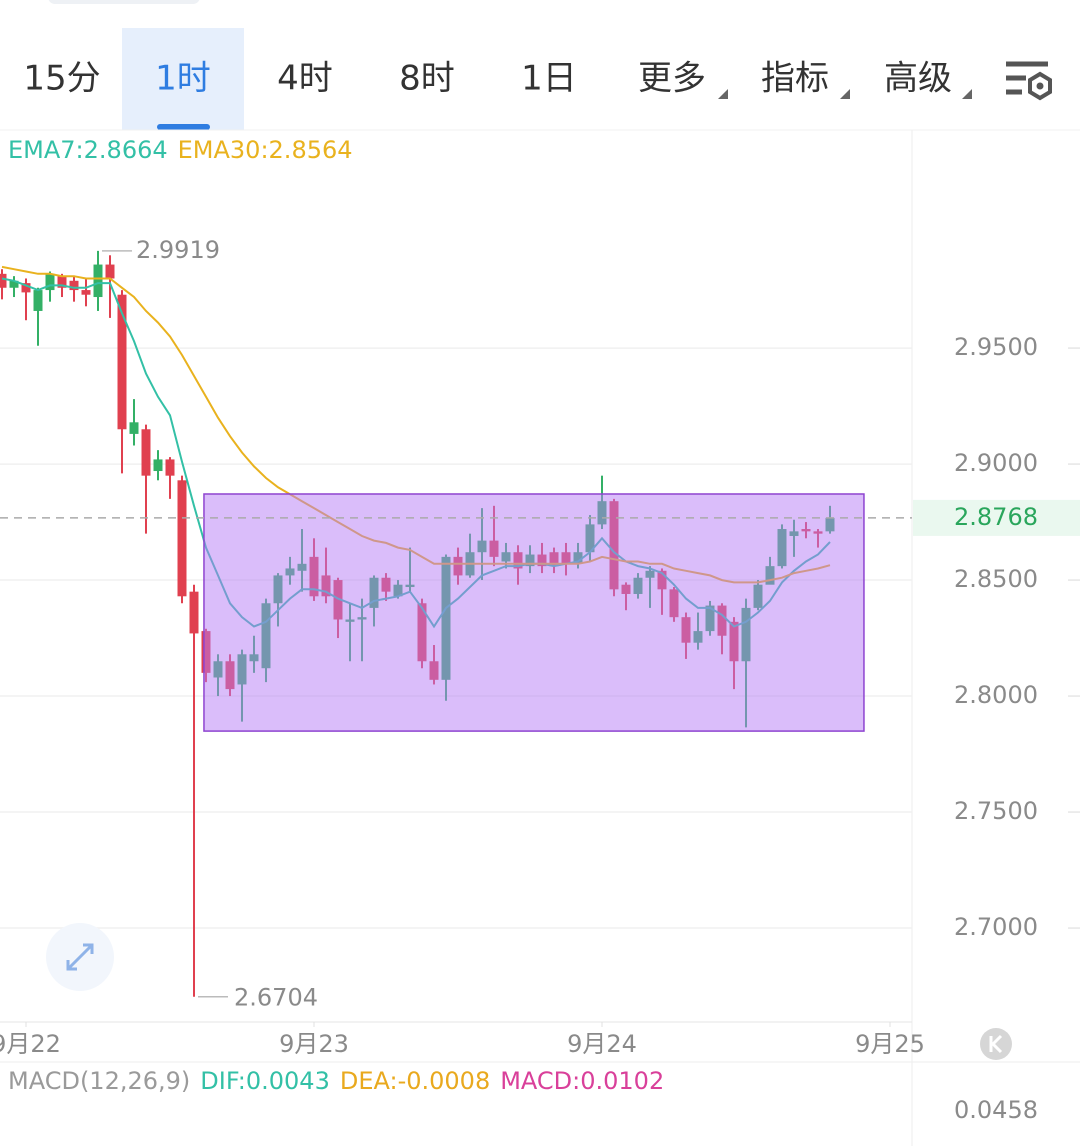 This screenshot has height=1146, width=1080. I want to click on tab: 1日, so click(549, 79).